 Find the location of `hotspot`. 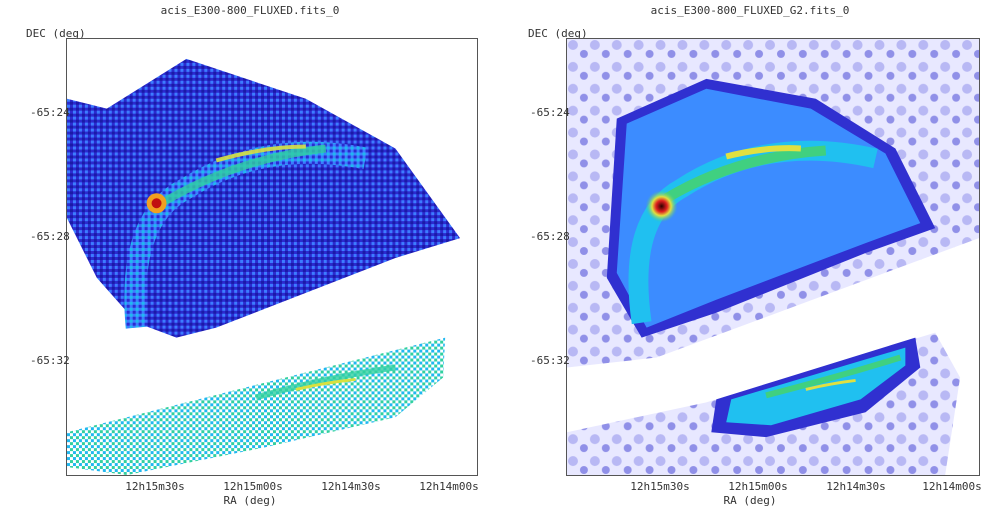

hotspot is located at coordinates (661, 206).